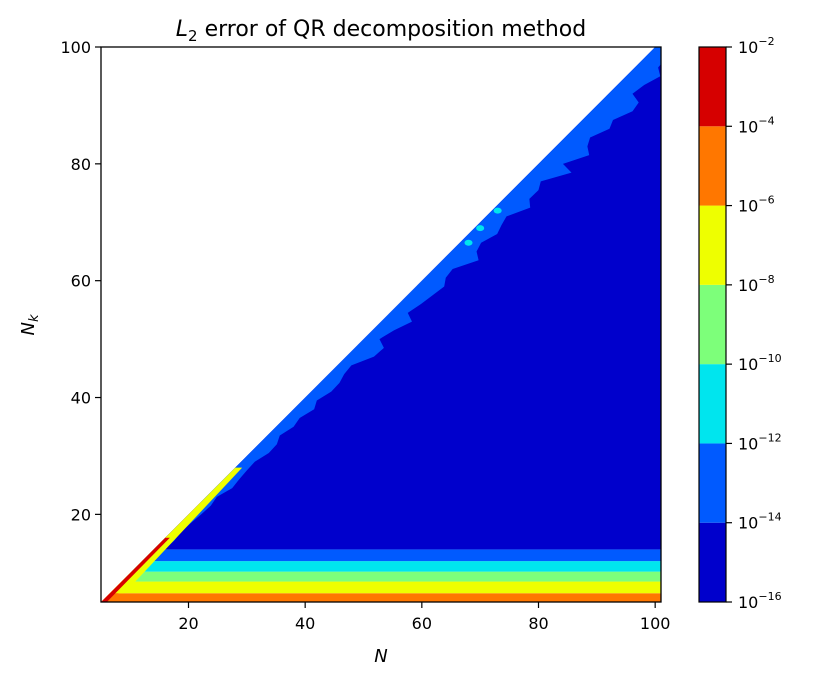  What do you see at coordinates (760, 522) in the screenshot?
I see `colorbar-tick-label: 10⁻¹⁴` at bounding box center [760, 522].